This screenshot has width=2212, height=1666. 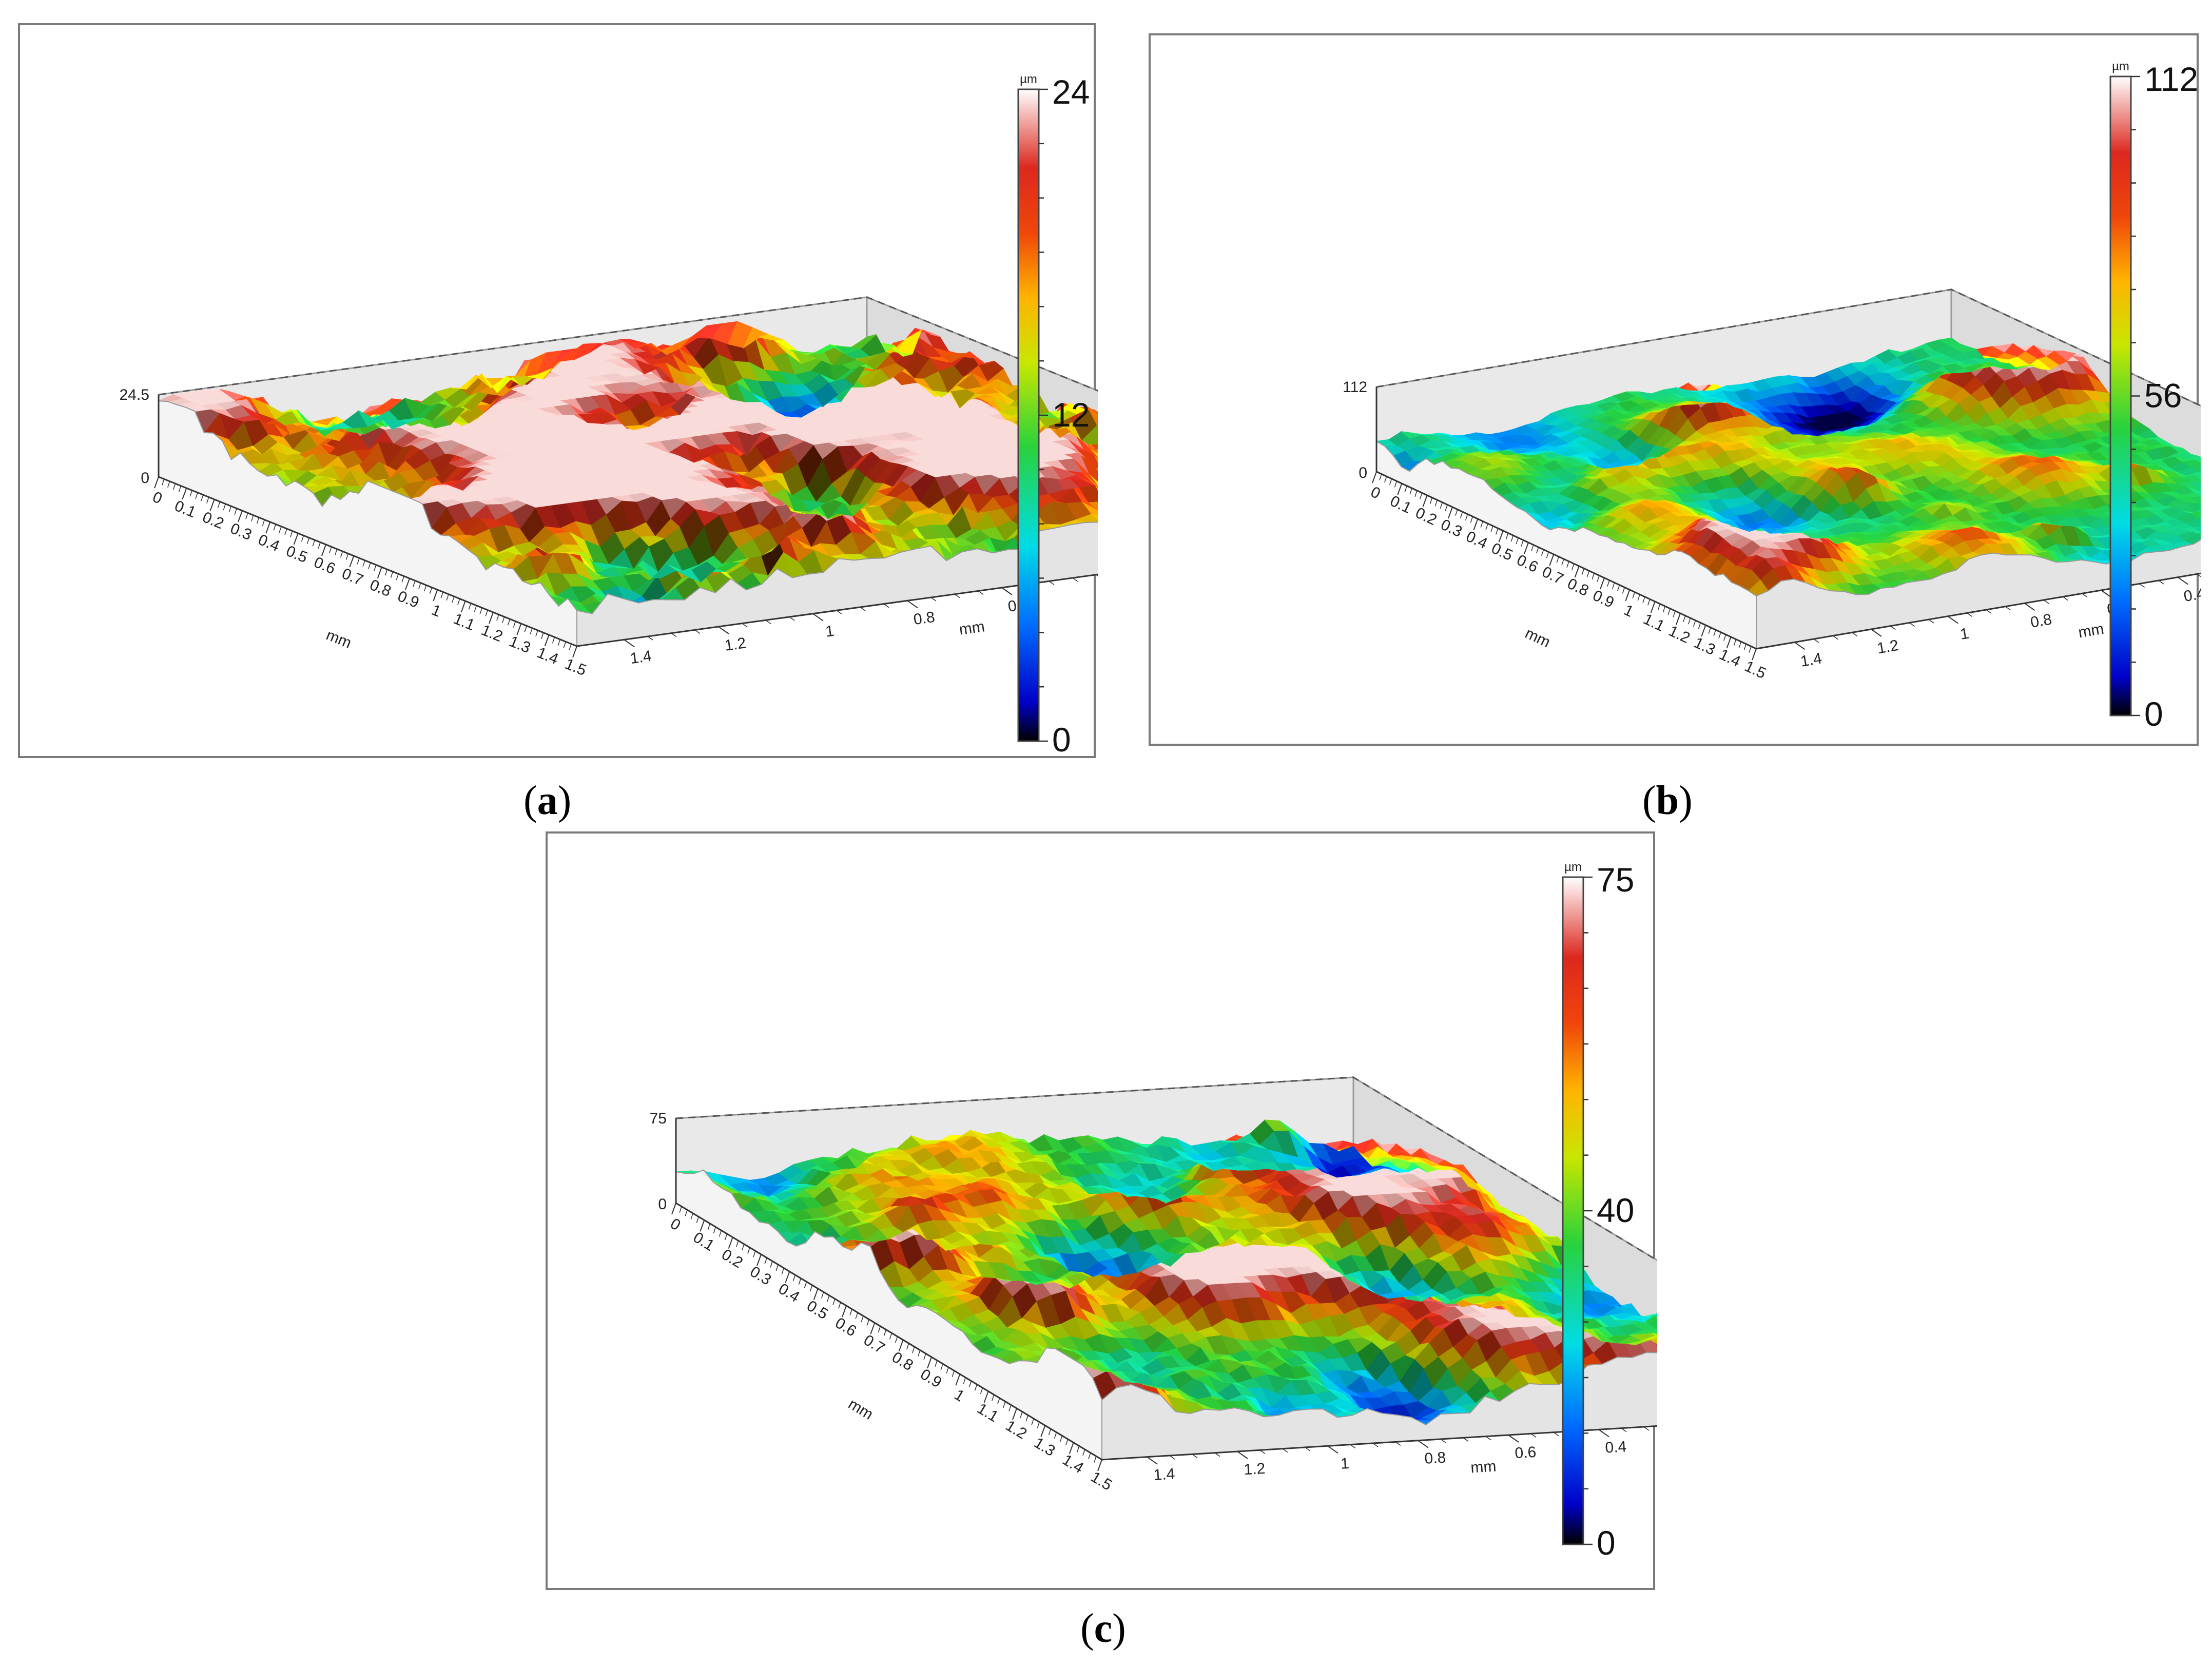 I want to click on x-tick-label: 1.5, so click(x=1101, y=1481).